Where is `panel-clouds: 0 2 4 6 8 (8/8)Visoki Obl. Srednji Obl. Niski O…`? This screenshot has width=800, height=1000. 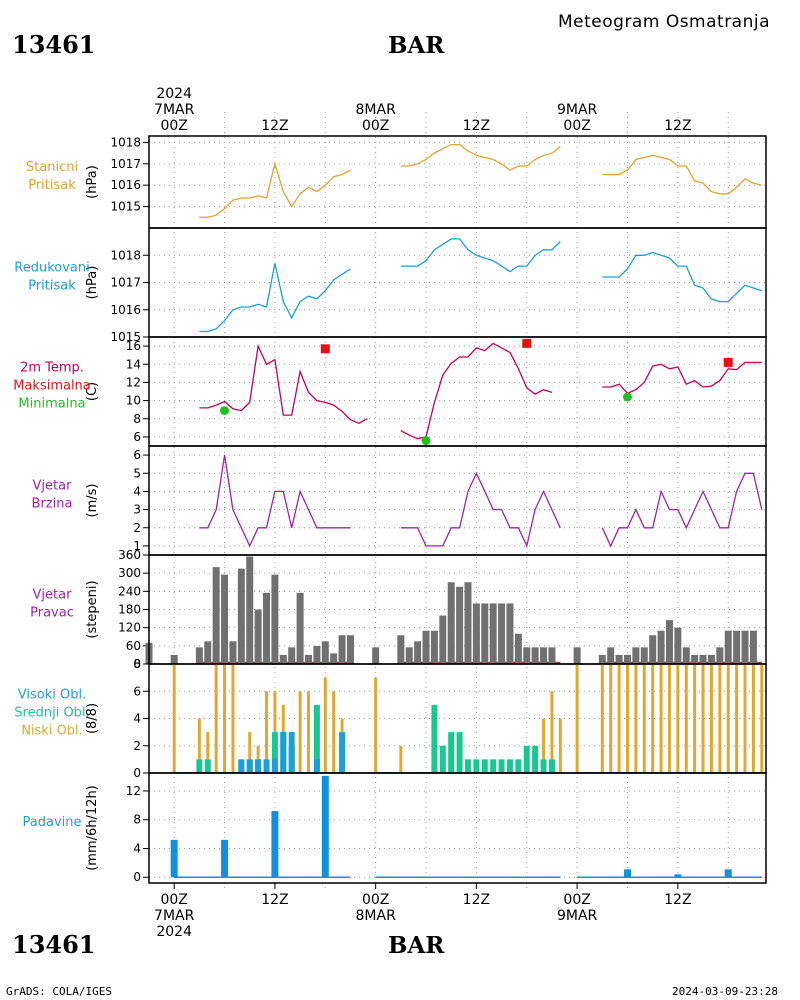 panel-clouds: 0 2 4 6 8 (8/8)Visoki Obl. Srednji Obl. Niski O… is located at coordinates (390, 718).